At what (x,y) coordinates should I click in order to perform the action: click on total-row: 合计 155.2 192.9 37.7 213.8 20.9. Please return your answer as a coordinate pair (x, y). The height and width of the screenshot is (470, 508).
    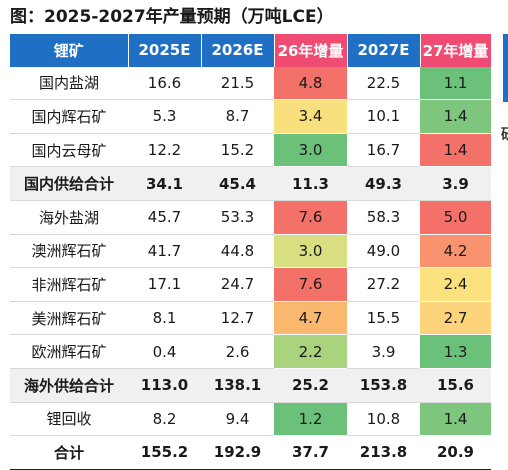
    Looking at the image, I should click on (250, 452).